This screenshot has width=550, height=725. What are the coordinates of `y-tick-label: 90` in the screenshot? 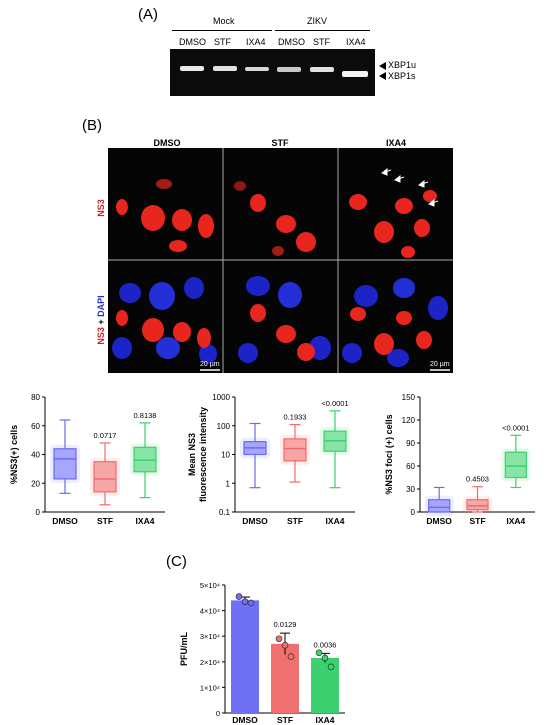 It's located at (410, 443).